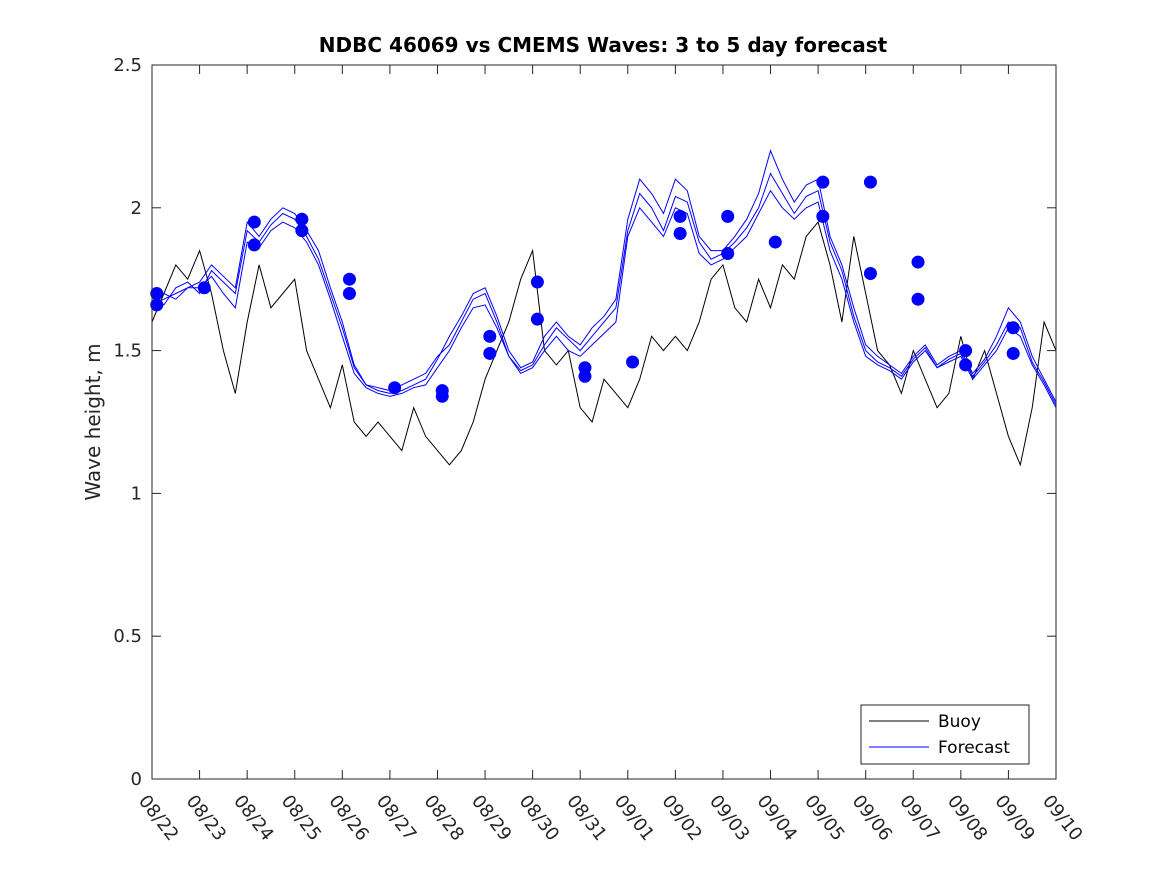 Image resolution: width=1167 pixels, height=875 pixels. I want to click on y-axis-label: Wave height, m, so click(93, 421).